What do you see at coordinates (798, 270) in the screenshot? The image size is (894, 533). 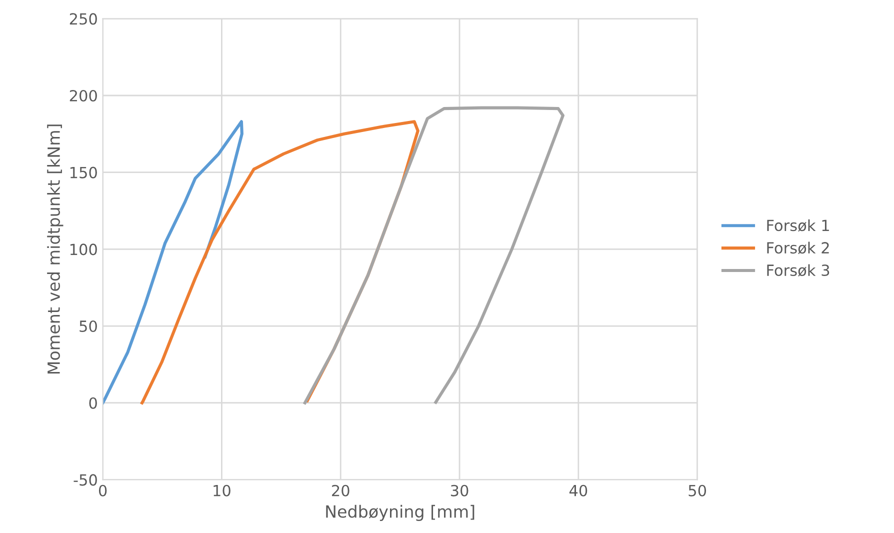 I see `legend-label: Forsøk 3` at bounding box center [798, 270].